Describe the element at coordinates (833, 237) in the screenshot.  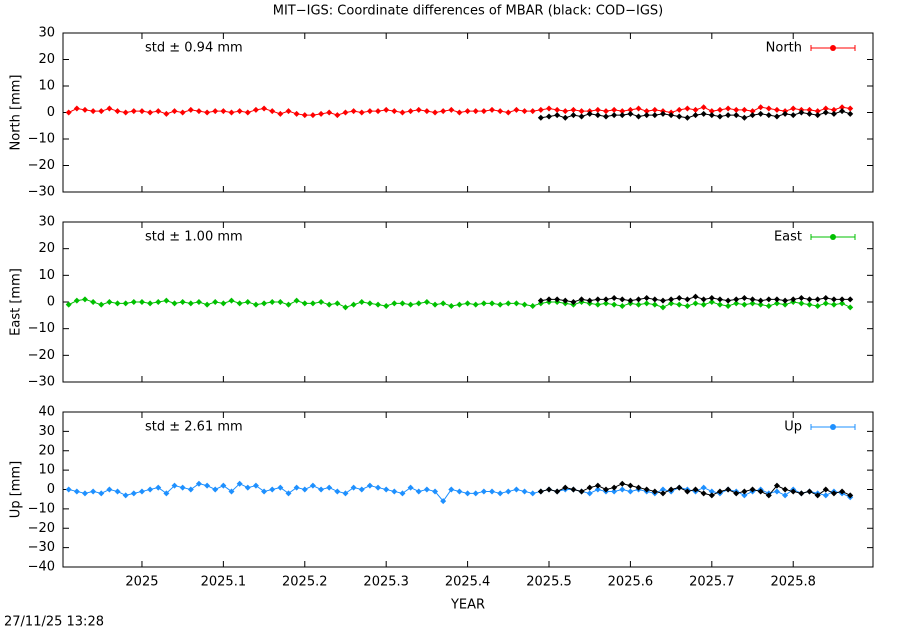
I see `legend-marker` at that location.